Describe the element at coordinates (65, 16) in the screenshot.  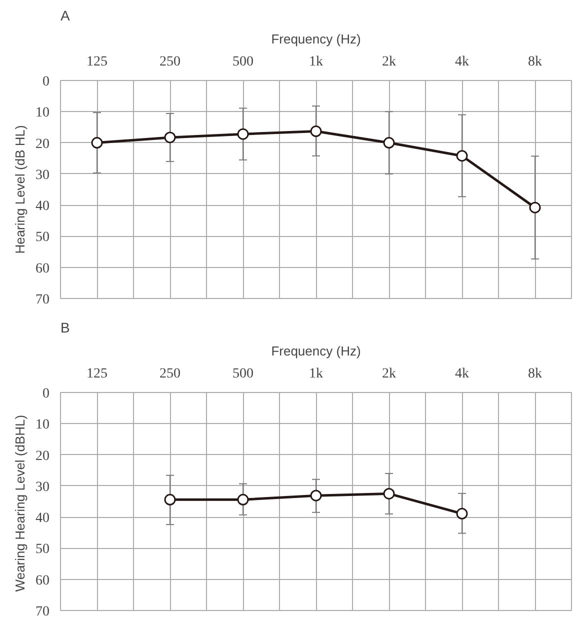
I see `chart-title: A` at that location.